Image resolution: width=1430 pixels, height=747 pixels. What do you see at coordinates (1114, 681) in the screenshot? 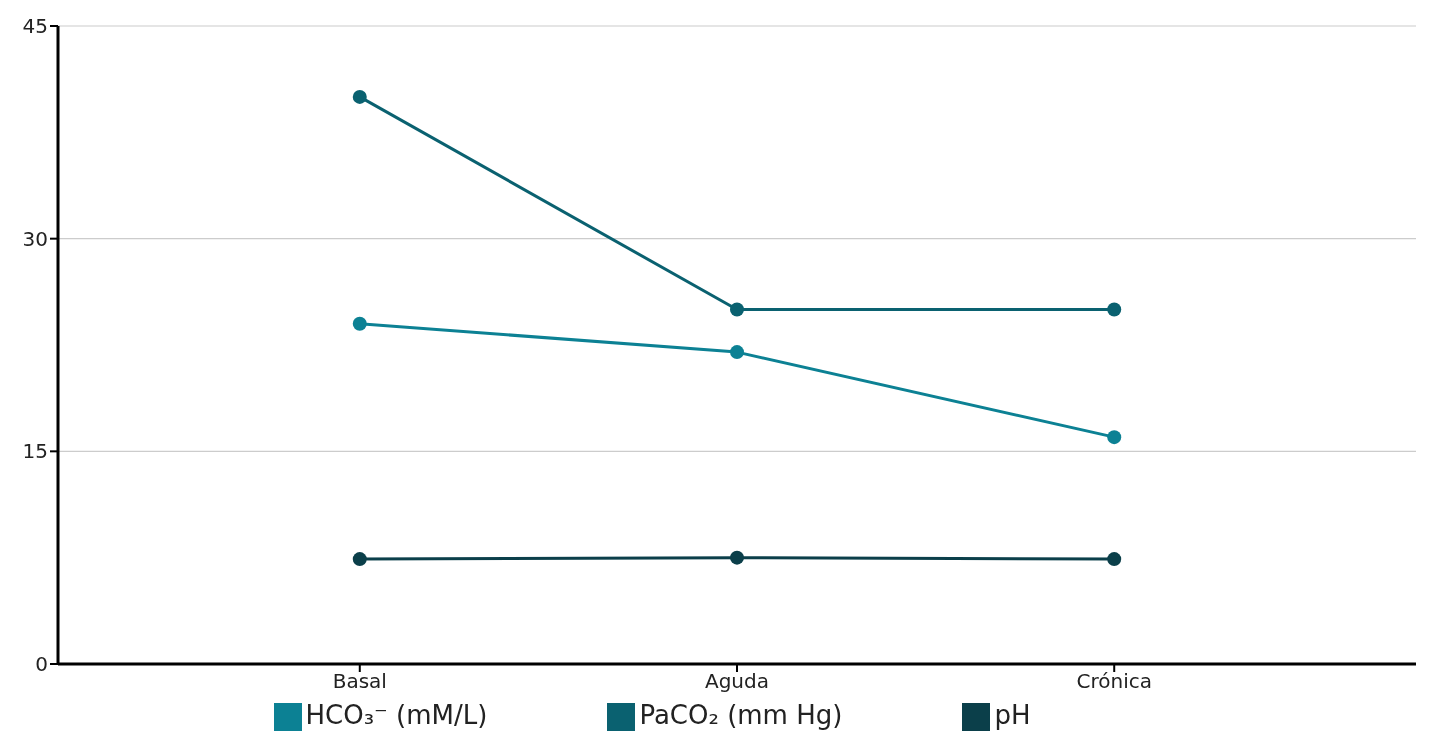
I see `x-tick-label: Crónica` at bounding box center [1114, 681].